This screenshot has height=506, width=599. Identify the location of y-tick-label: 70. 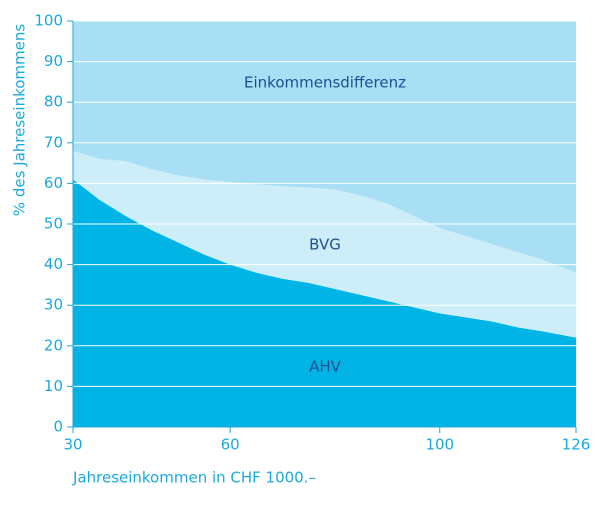
(53, 142).